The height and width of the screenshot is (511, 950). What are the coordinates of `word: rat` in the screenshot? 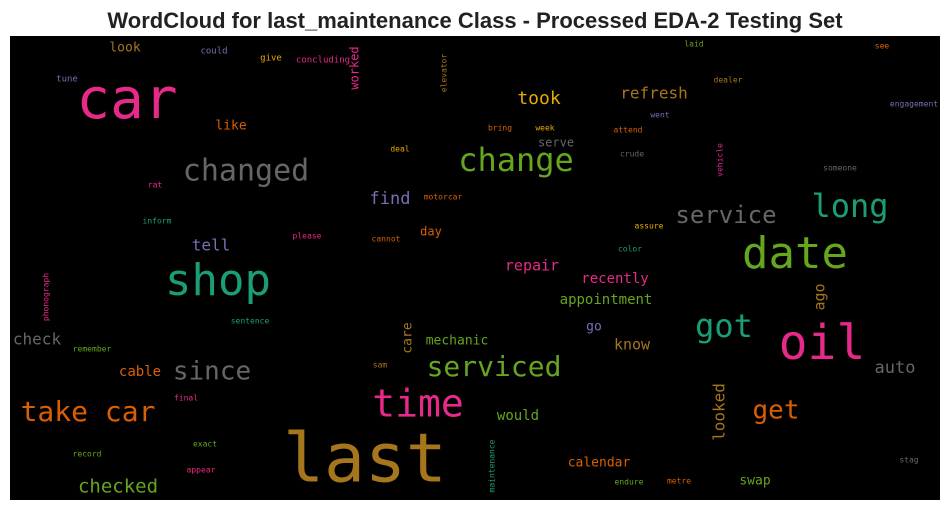 It's located at (155, 185).